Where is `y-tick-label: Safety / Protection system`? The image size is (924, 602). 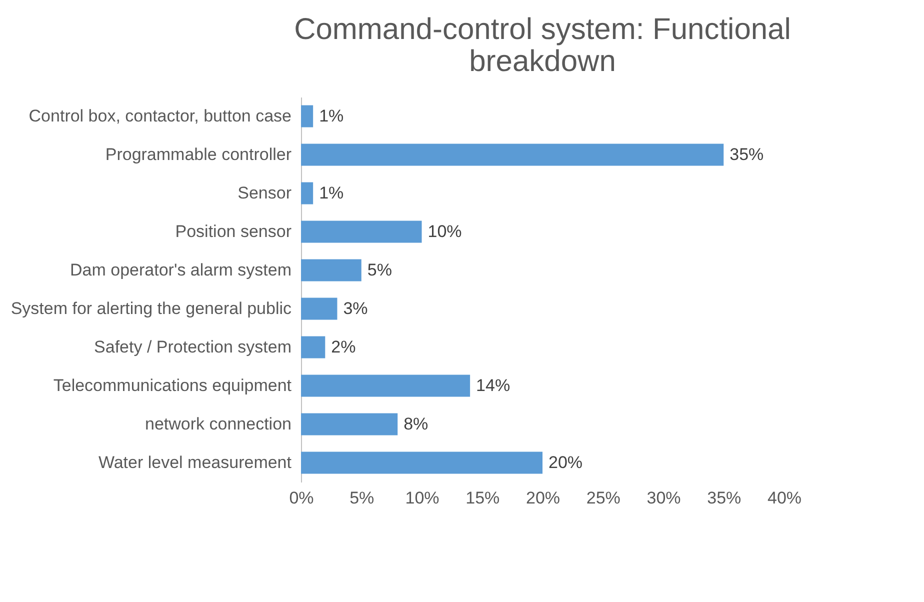
y-tick-label: Safety / Protection system is located at coordinates (193, 346).